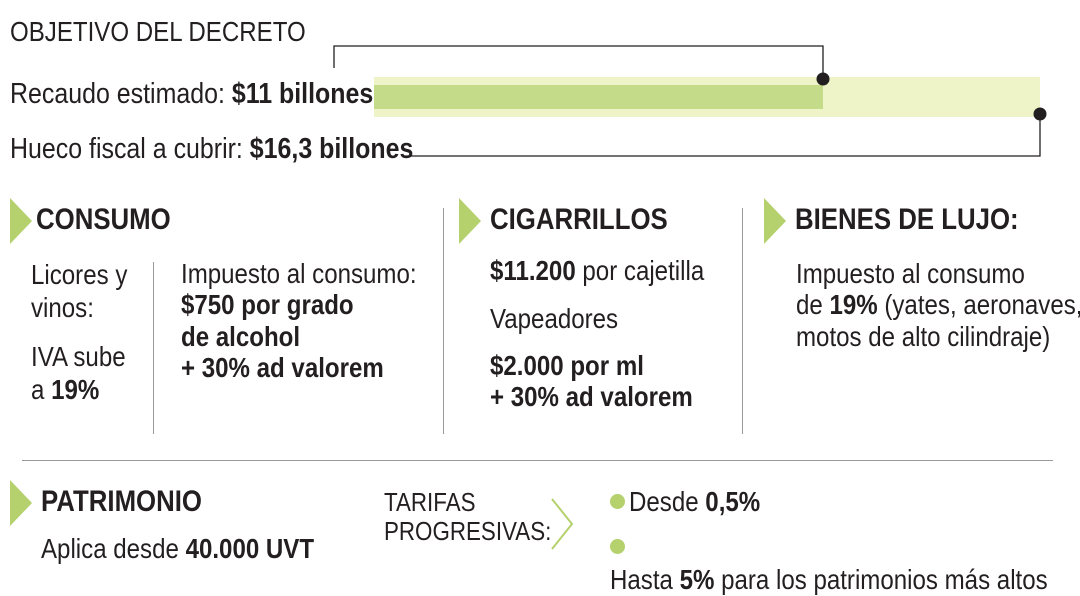 The image size is (1080, 596). What do you see at coordinates (562, 524) in the screenshot?
I see `chevron-right-icon` at bounding box center [562, 524].